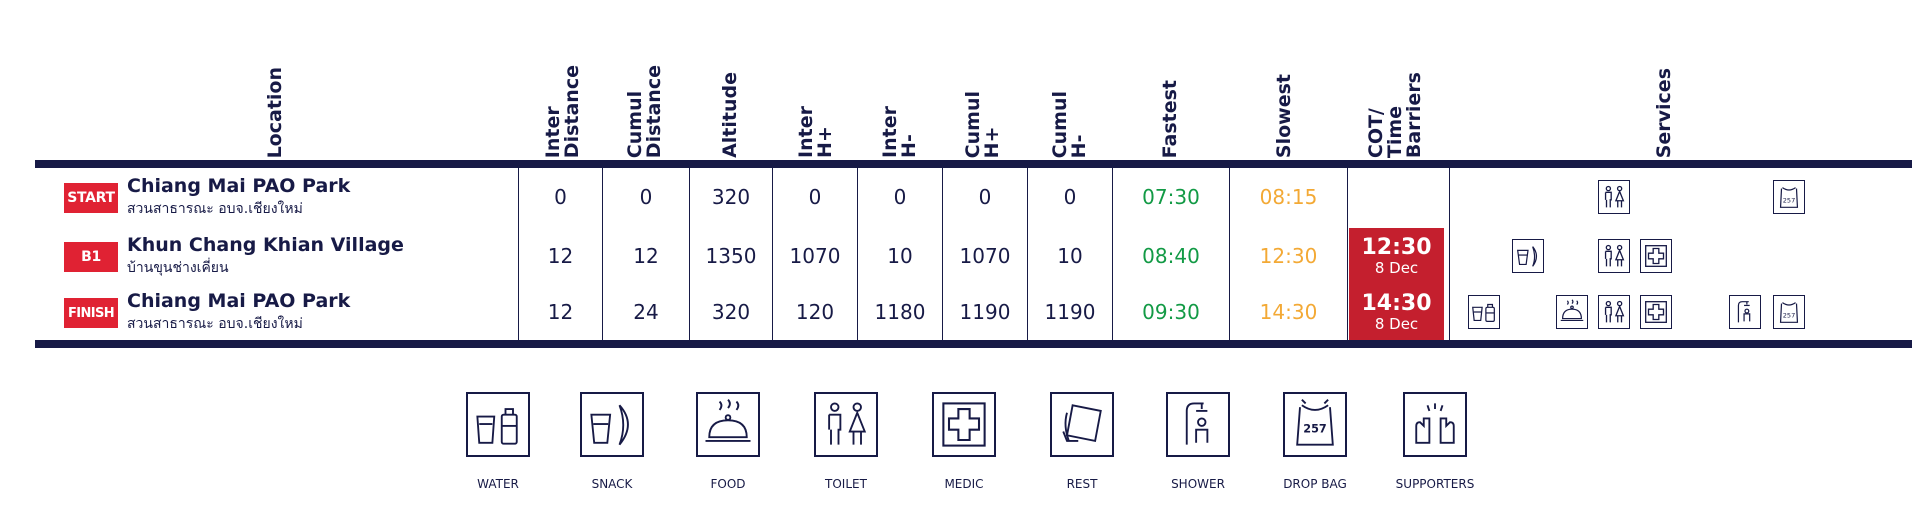 The image size is (1920, 510). Describe the element at coordinates (612, 484) in the screenshot. I see `legend-label-snack: SNACK` at that location.